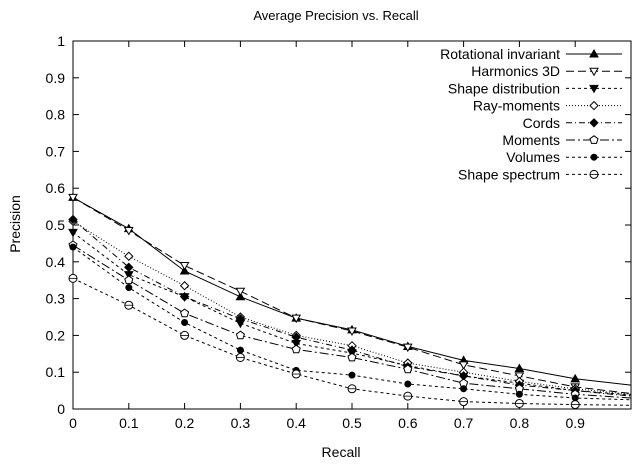  Describe the element at coordinates (500, 54) in the screenshot. I see `legend-label: Rotational invariant` at that location.